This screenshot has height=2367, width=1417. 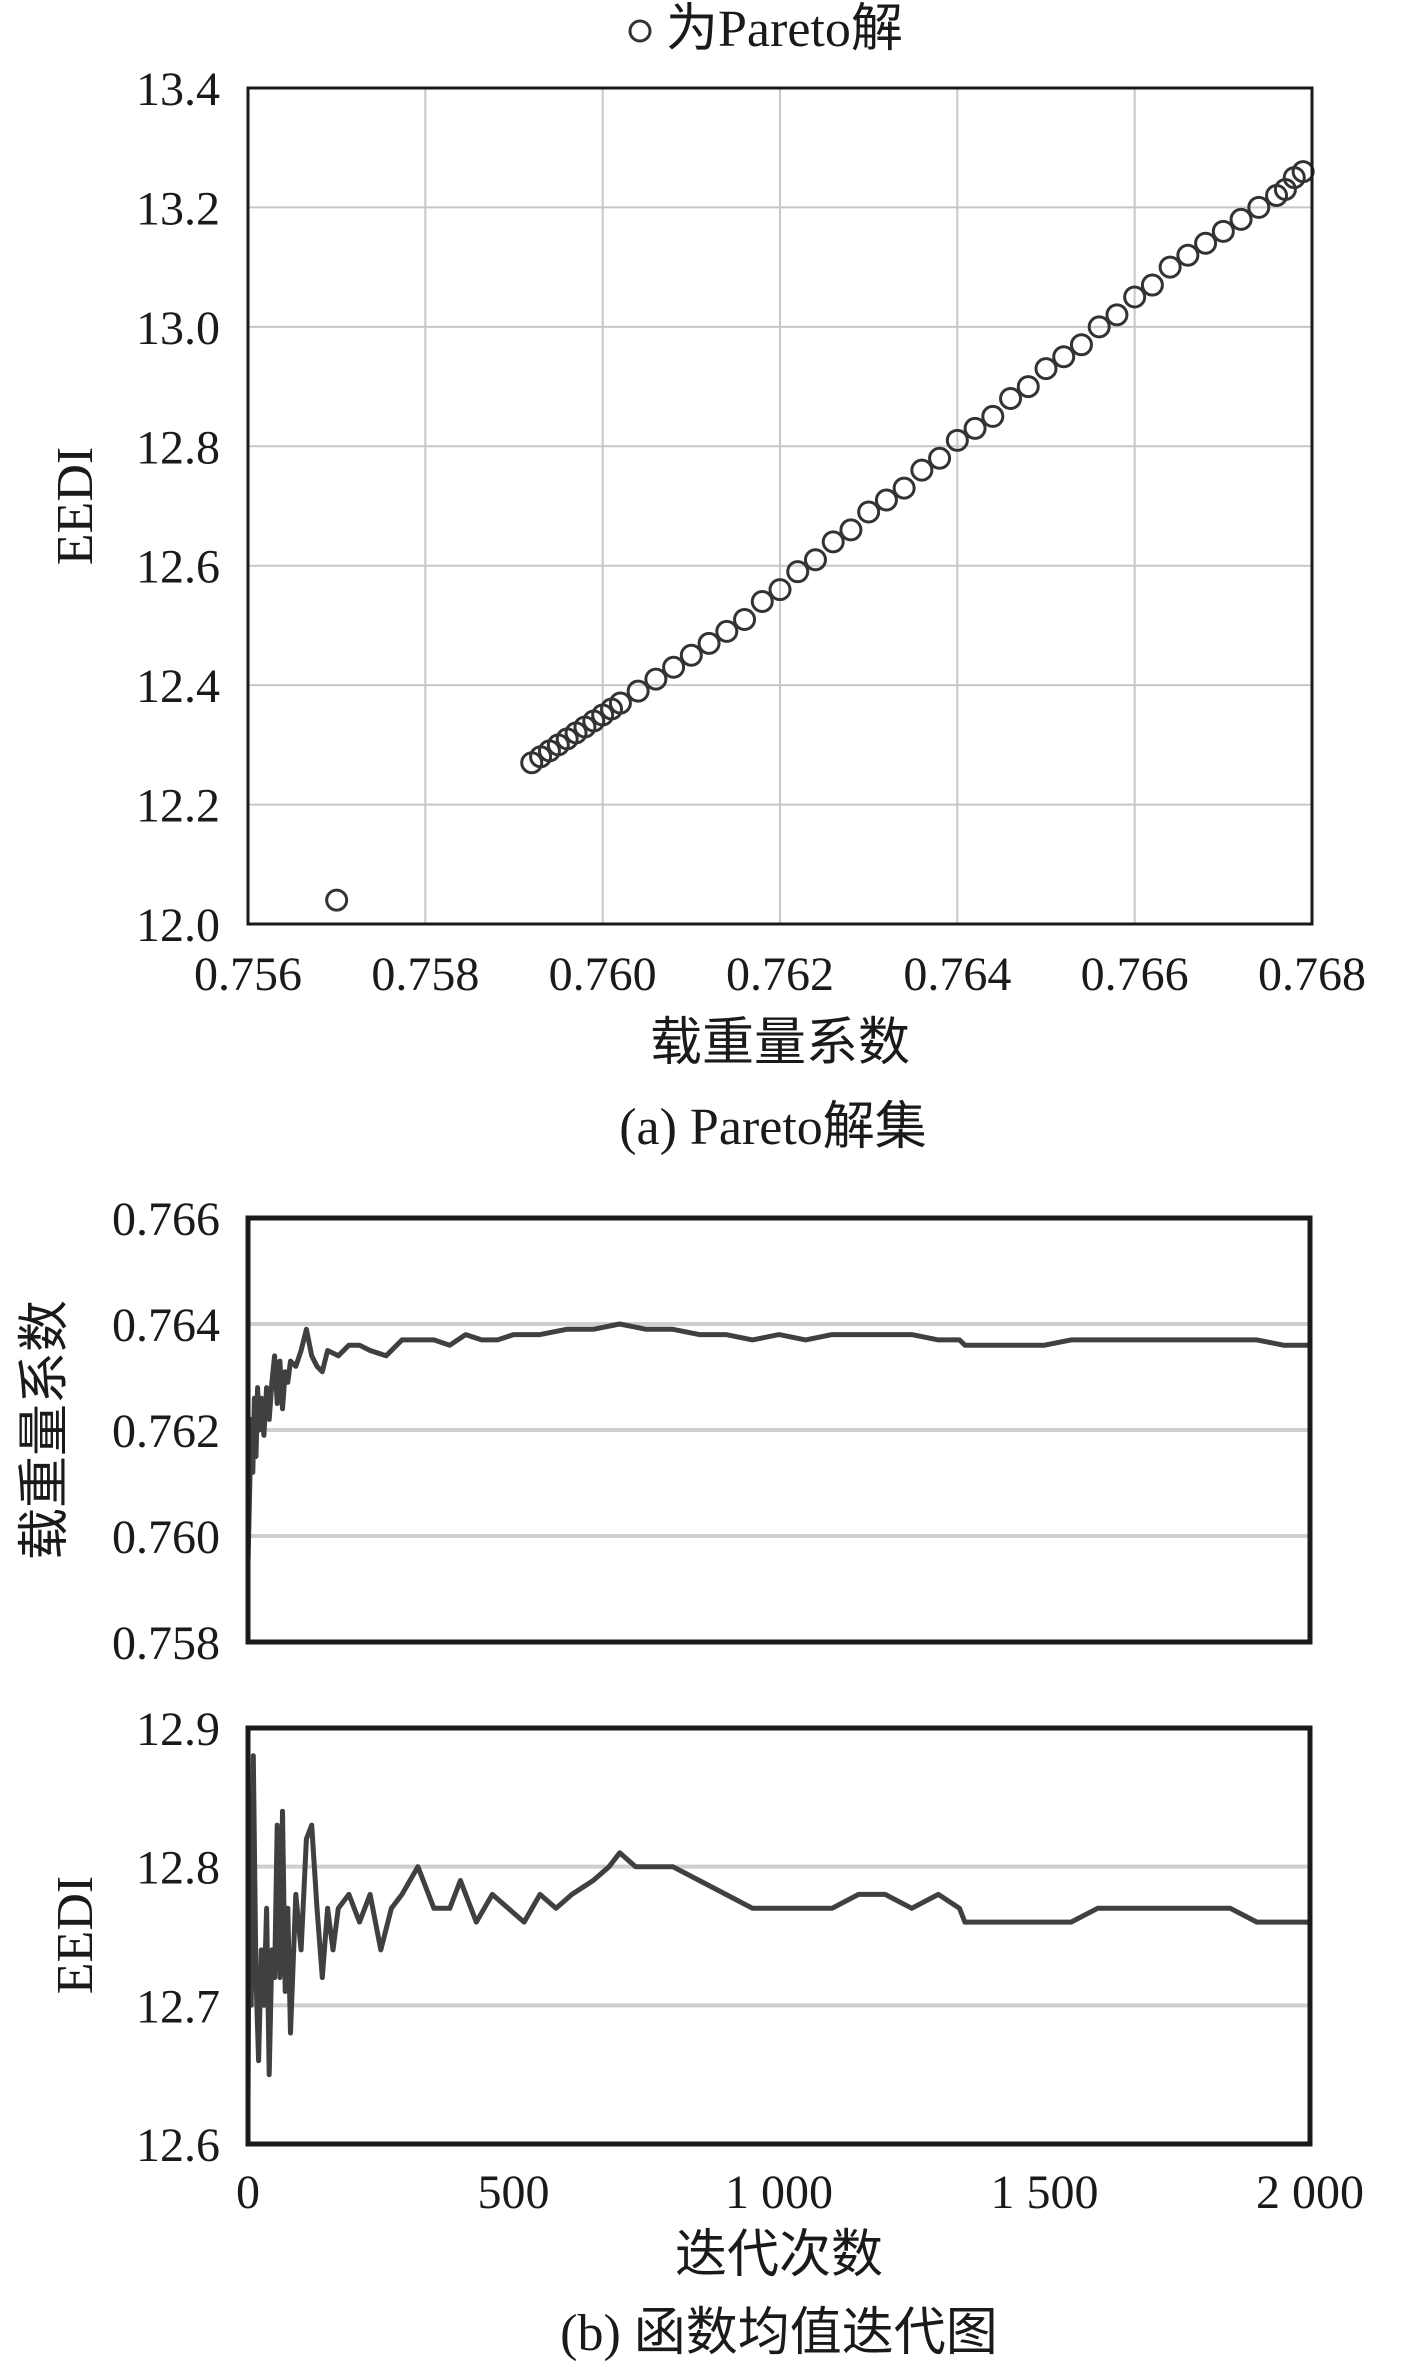 I want to click on y-tick-label: 0.764, so click(x=166, y=1325).